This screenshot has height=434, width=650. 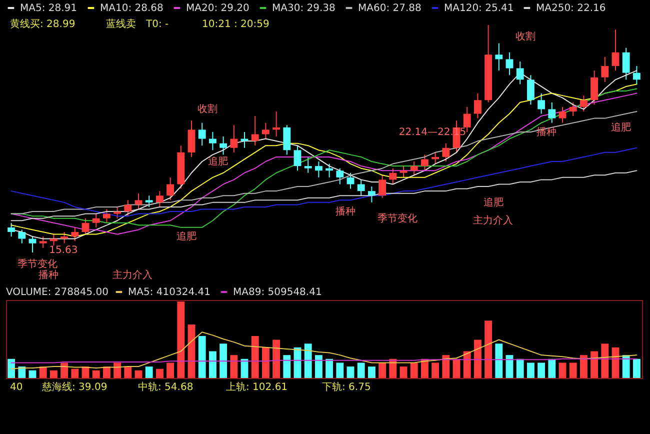 I want to click on text: 主力介入, so click(x=132, y=275).